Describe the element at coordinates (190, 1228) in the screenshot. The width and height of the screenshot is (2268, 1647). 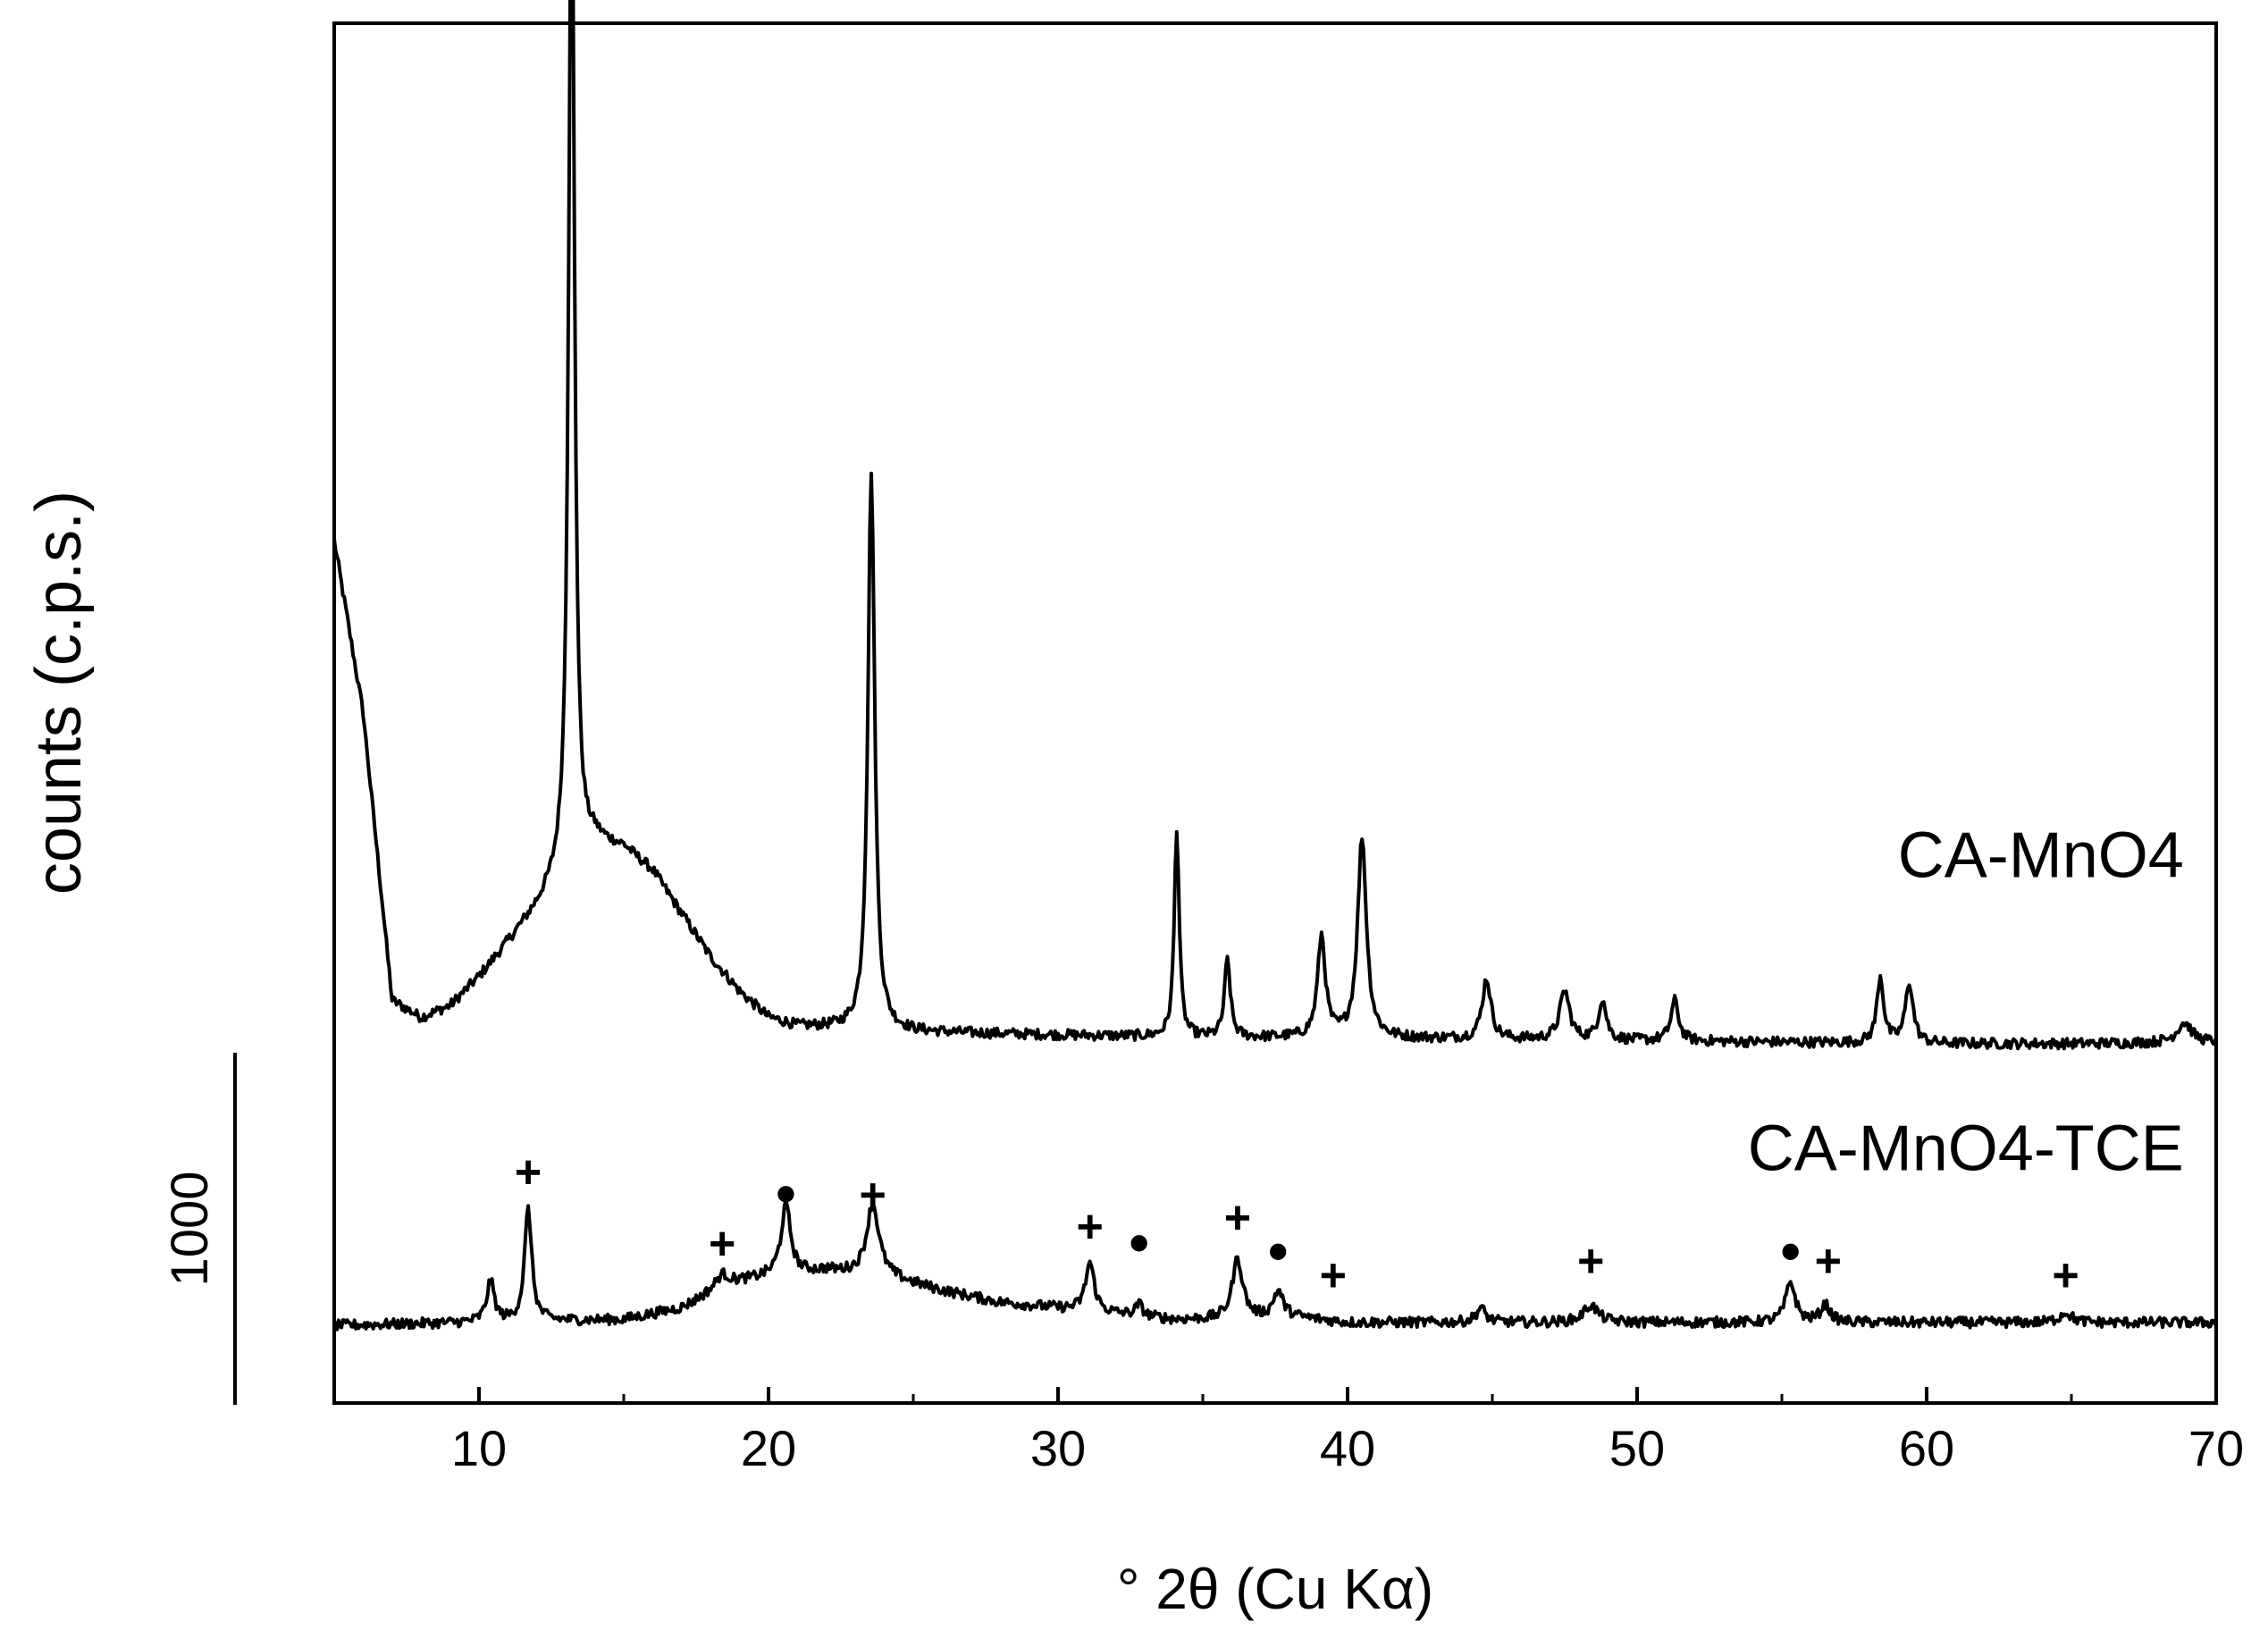
I see `scale-bar-label: 1000` at that location.